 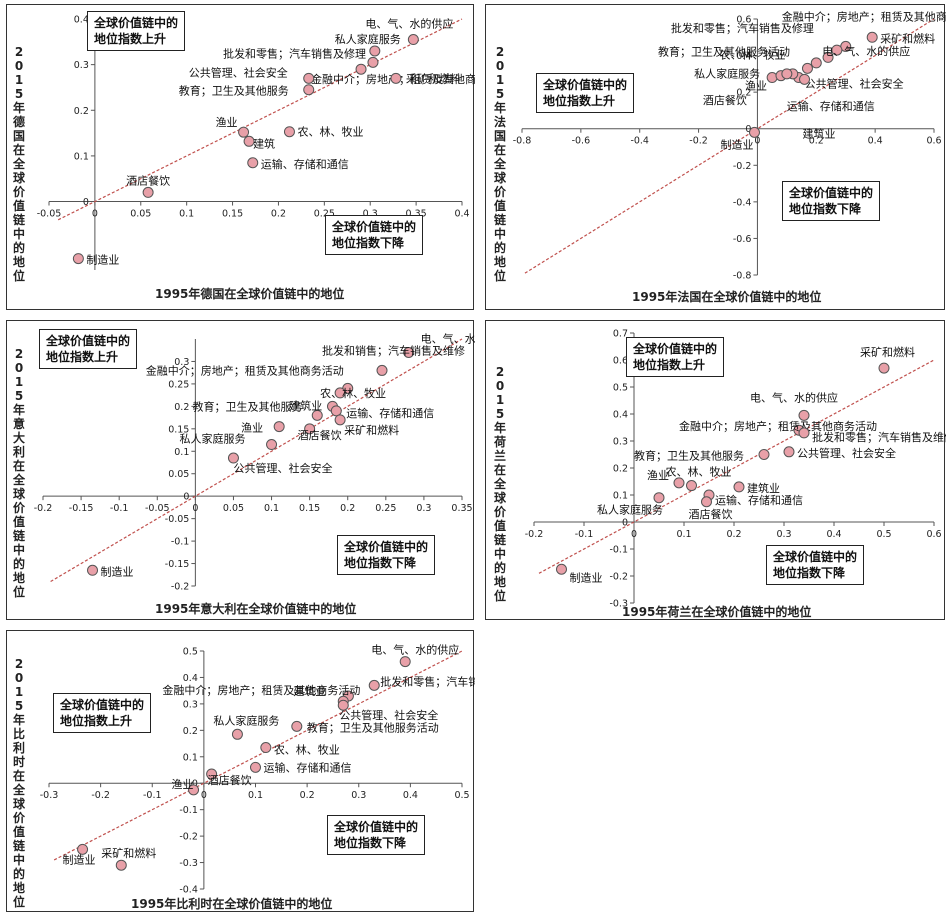 What do you see at coordinates (736, 144) in the screenshot?
I see `point-label: 制造业` at bounding box center [736, 144].